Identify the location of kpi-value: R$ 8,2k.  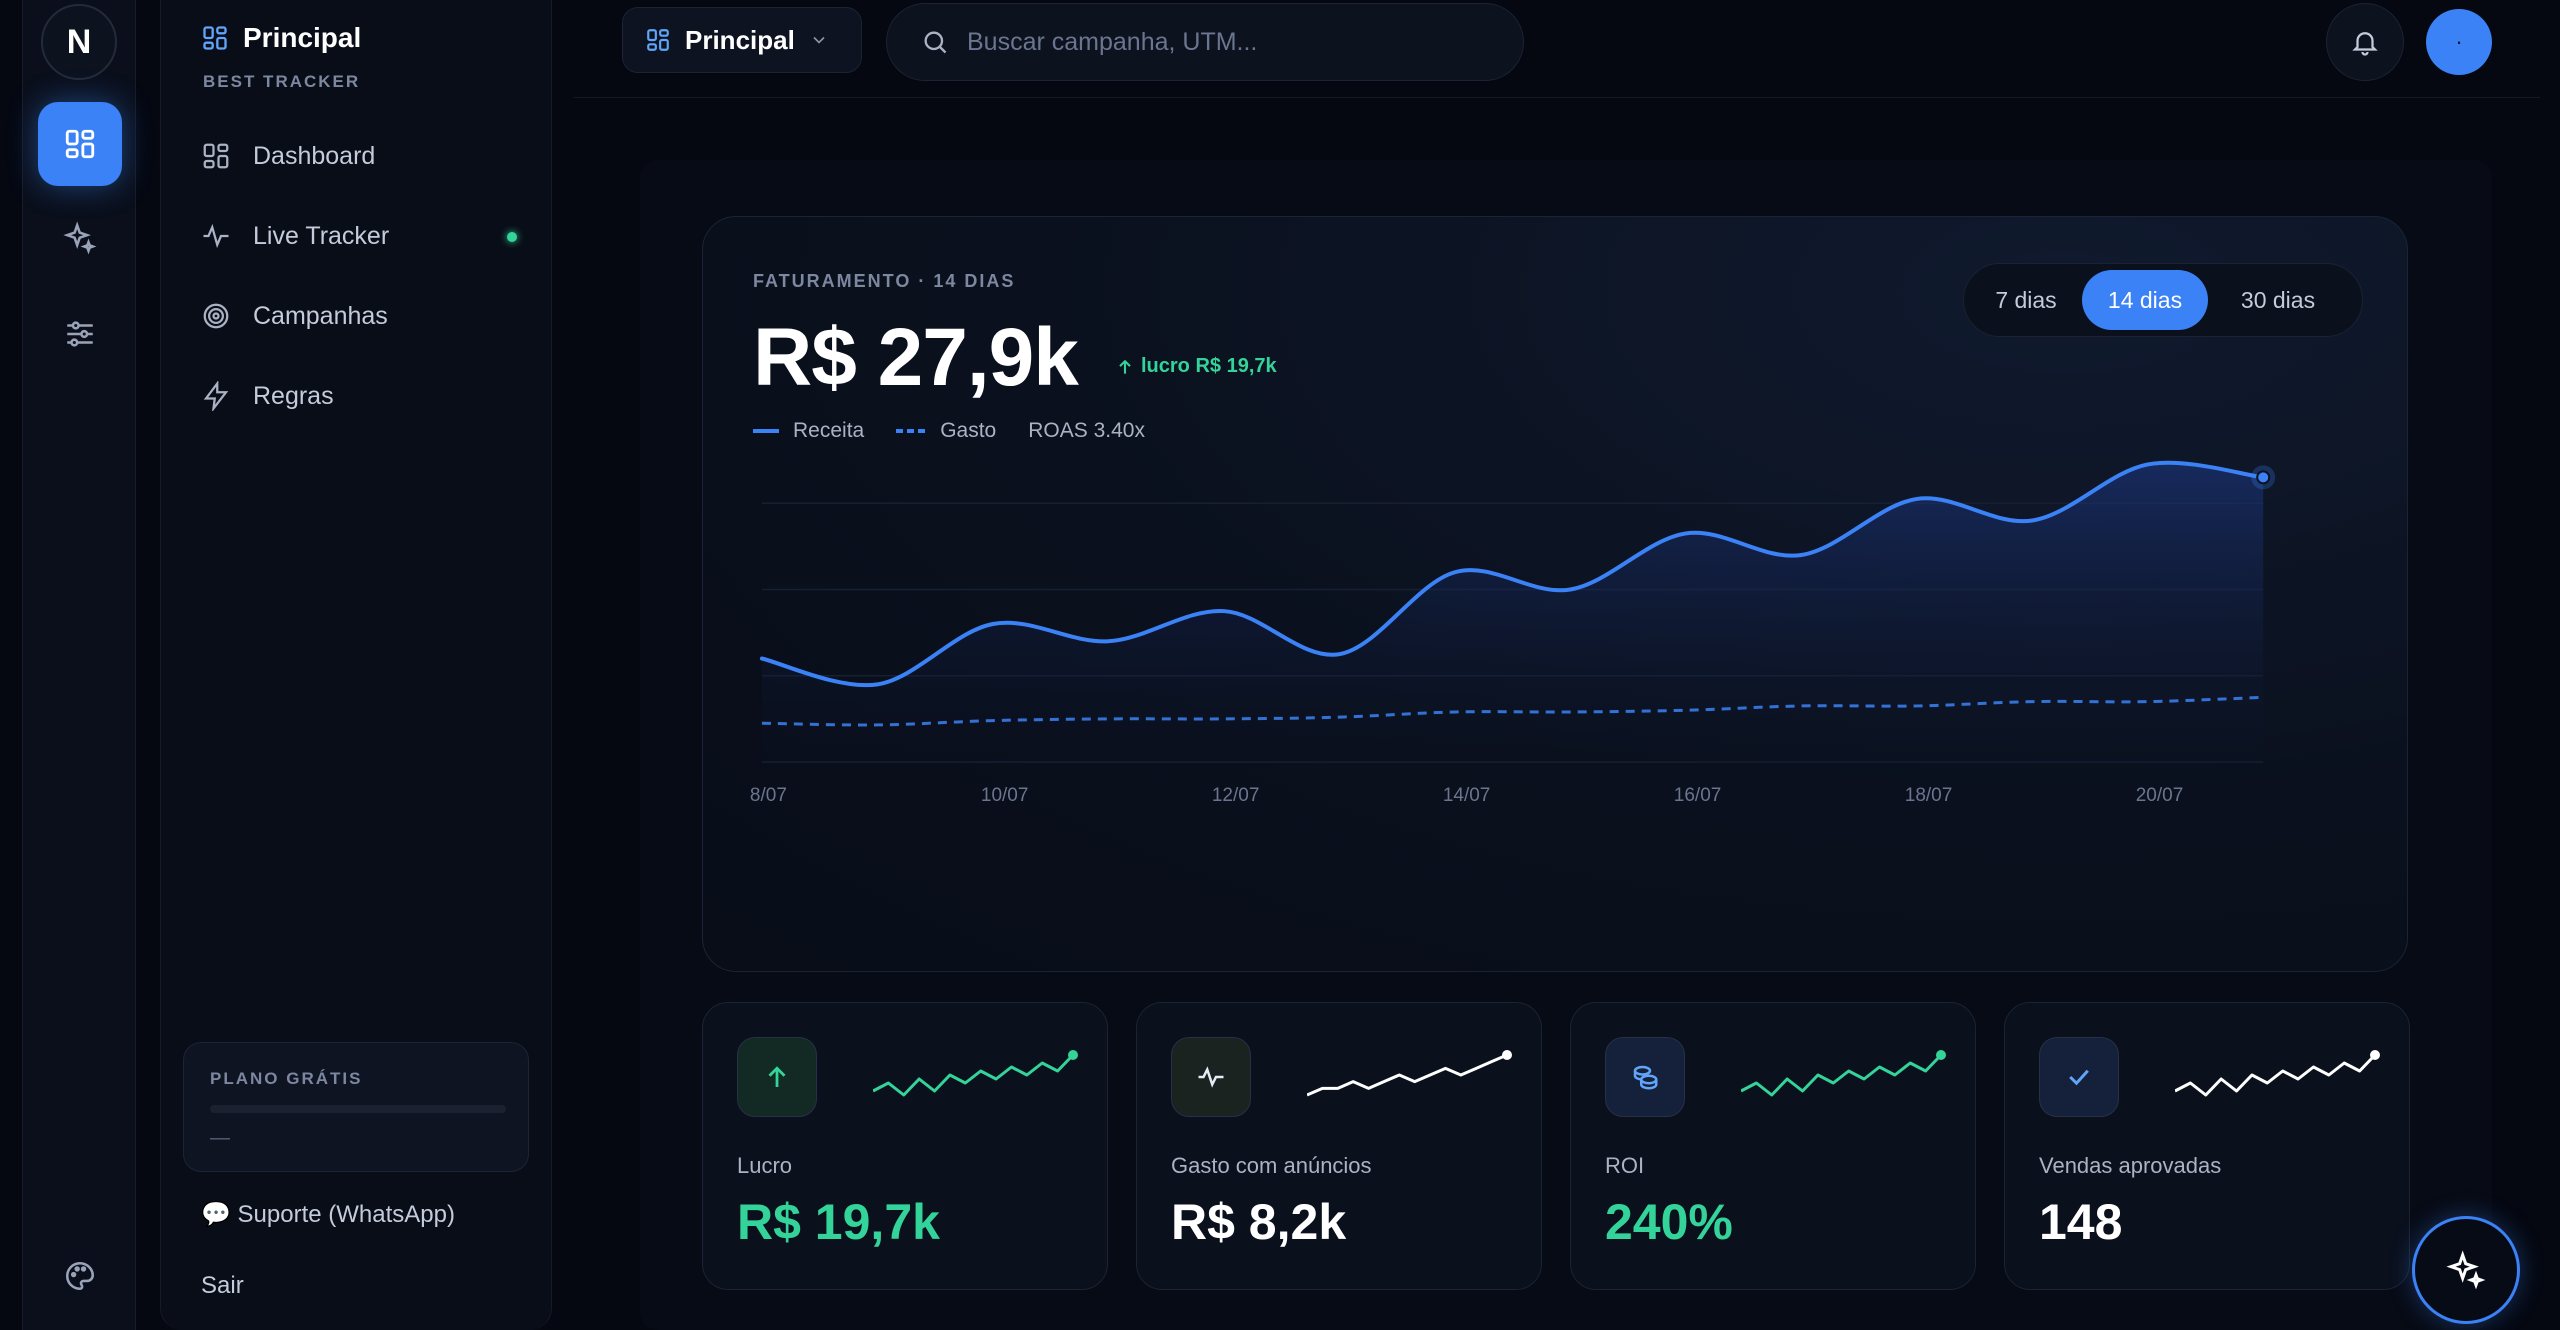
(1259, 1222).